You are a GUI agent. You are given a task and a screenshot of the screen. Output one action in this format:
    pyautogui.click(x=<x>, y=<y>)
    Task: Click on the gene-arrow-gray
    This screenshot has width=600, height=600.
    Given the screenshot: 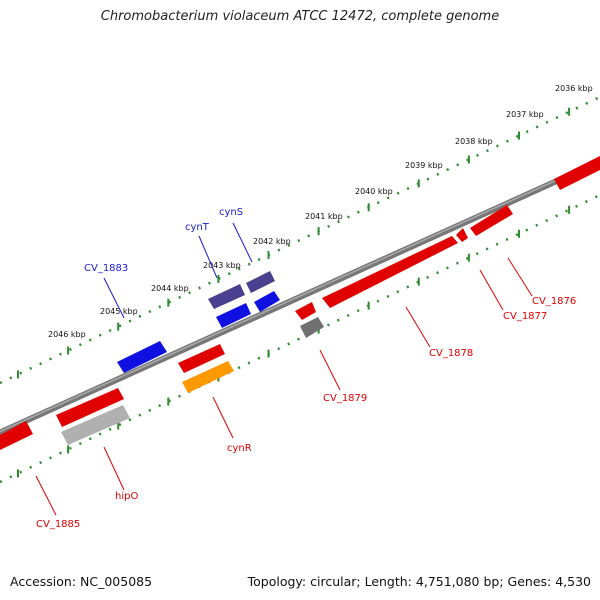 What is the action you would take?
    pyautogui.click(x=312, y=327)
    